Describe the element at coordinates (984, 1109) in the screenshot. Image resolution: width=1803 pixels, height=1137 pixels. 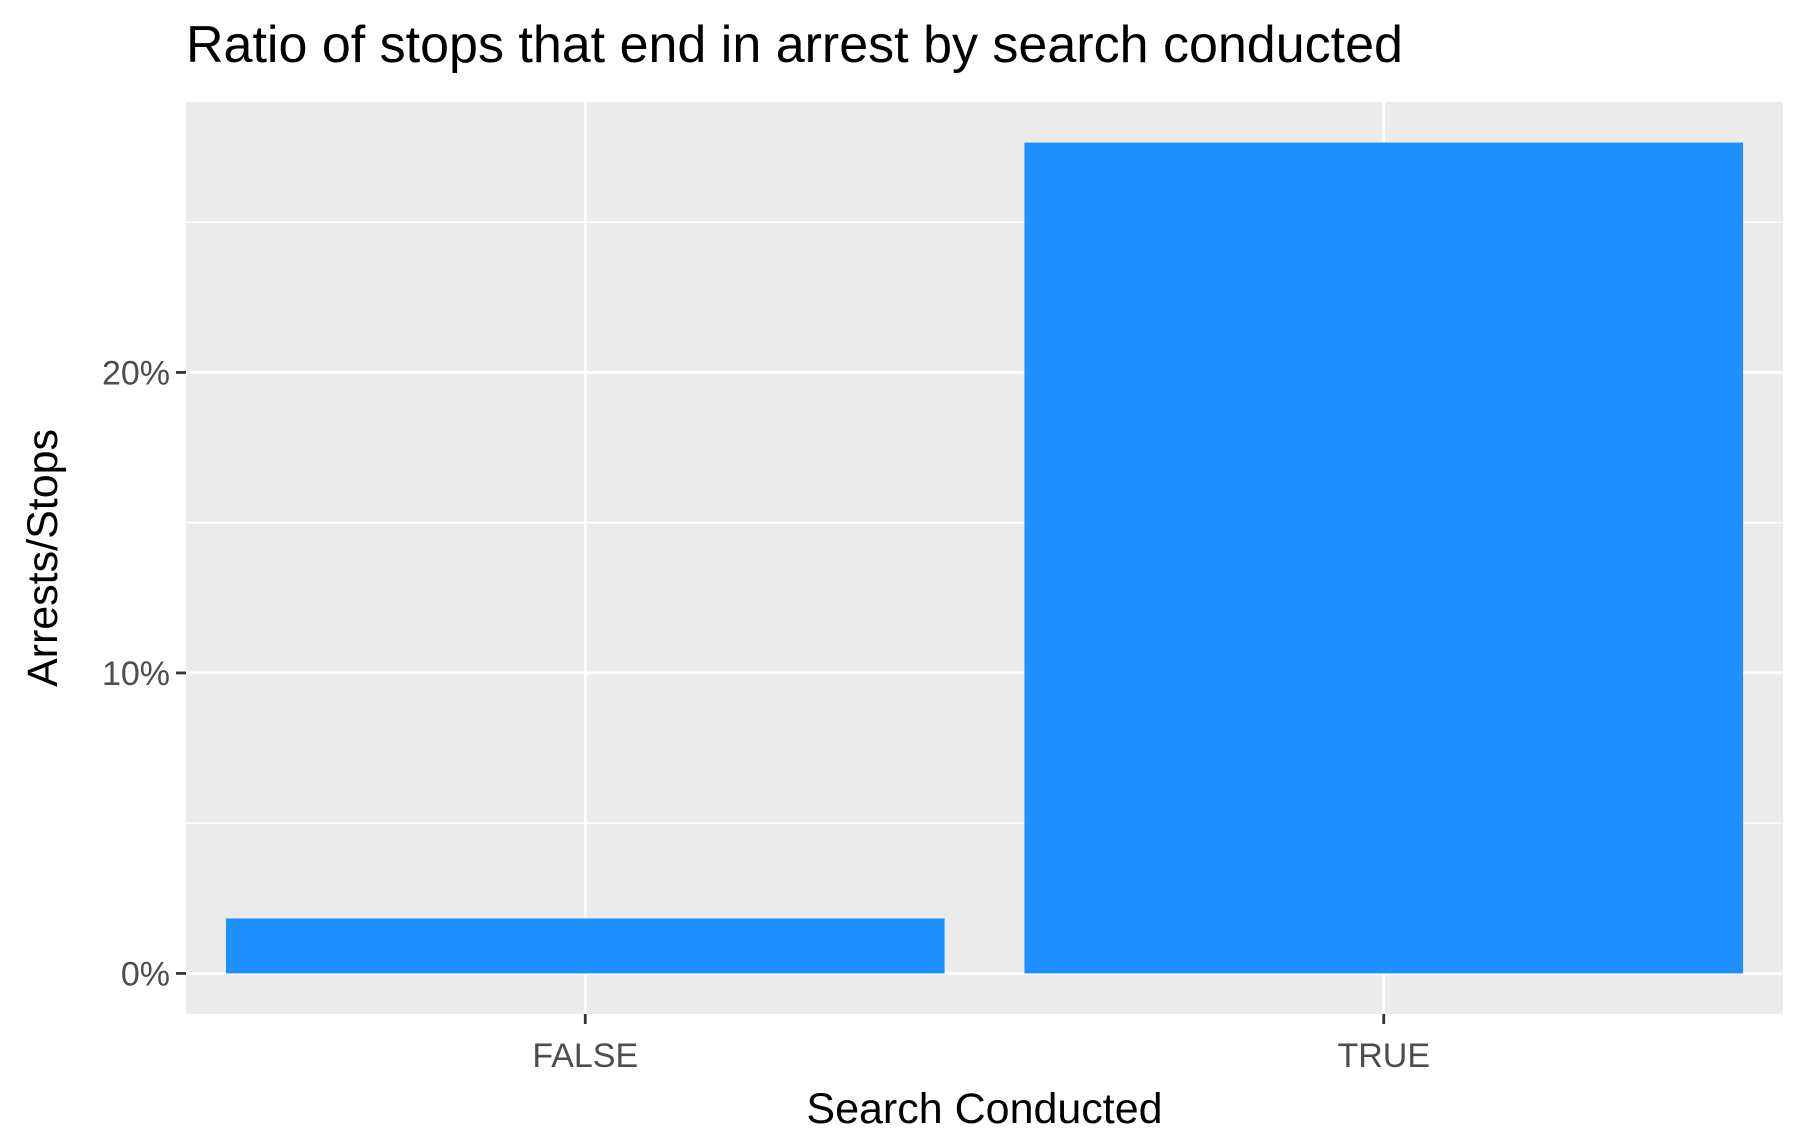
I see `x-axis-title: Search Conducted` at that location.